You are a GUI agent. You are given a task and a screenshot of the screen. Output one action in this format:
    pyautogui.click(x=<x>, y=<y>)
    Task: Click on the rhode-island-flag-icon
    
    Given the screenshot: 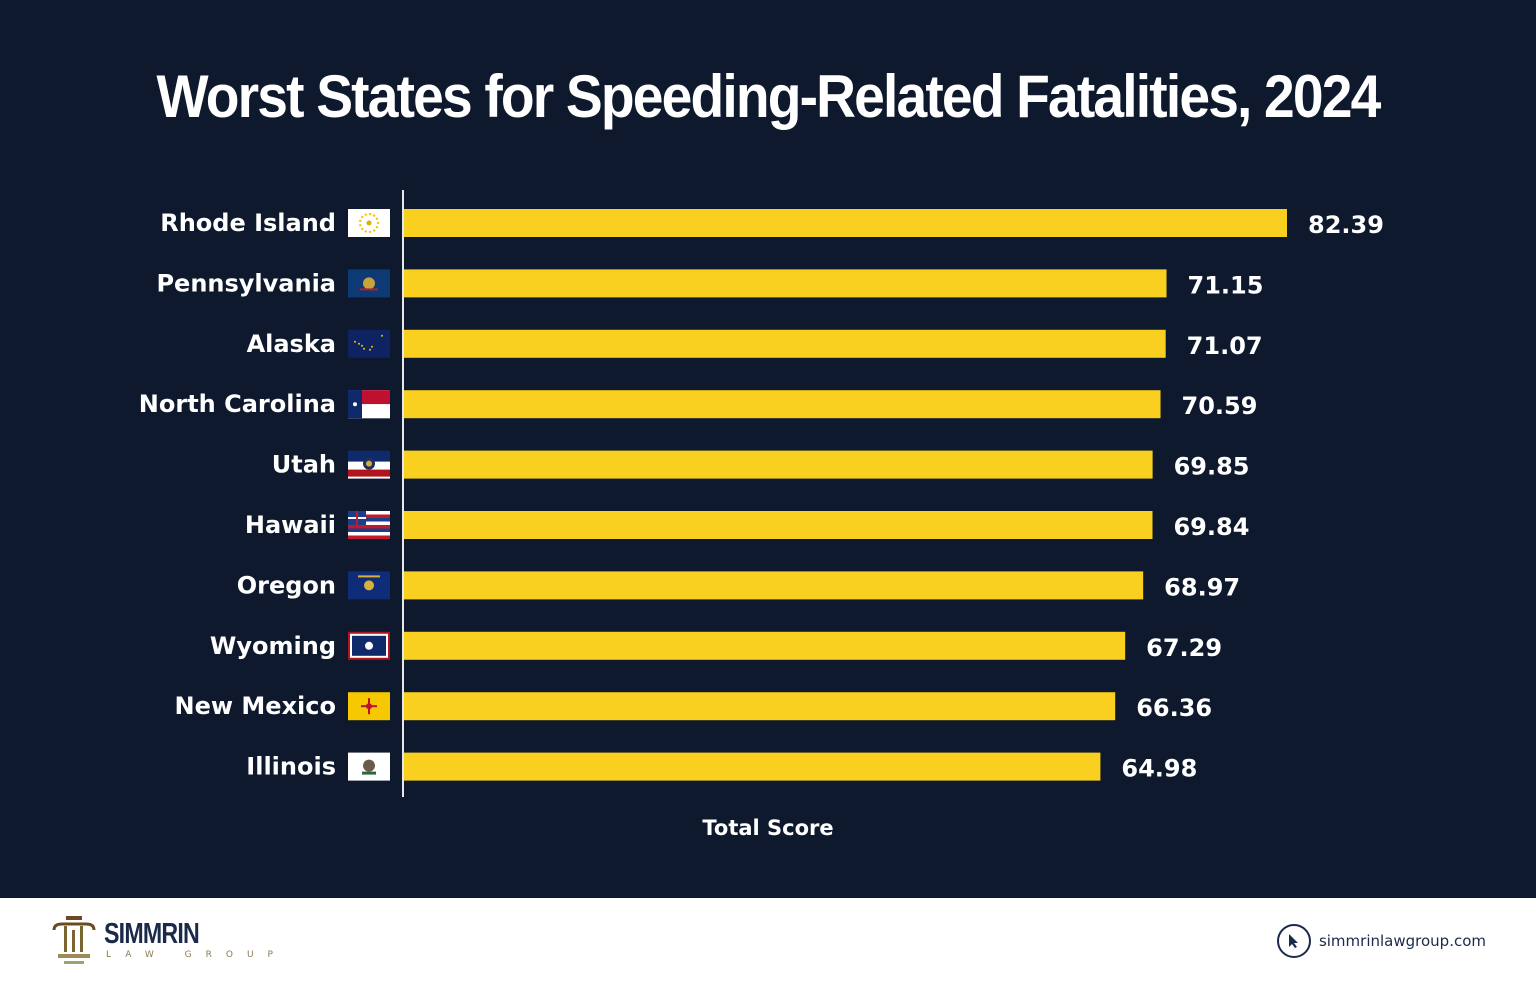 What is the action you would take?
    pyautogui.click(x=369, y=223)
    